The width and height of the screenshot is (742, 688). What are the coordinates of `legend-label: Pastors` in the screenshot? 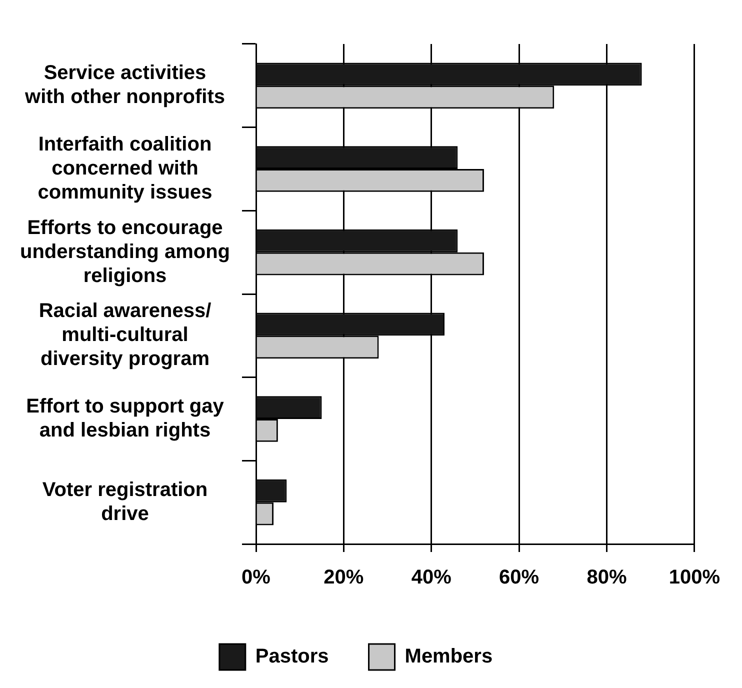 It's located at (292, 657).